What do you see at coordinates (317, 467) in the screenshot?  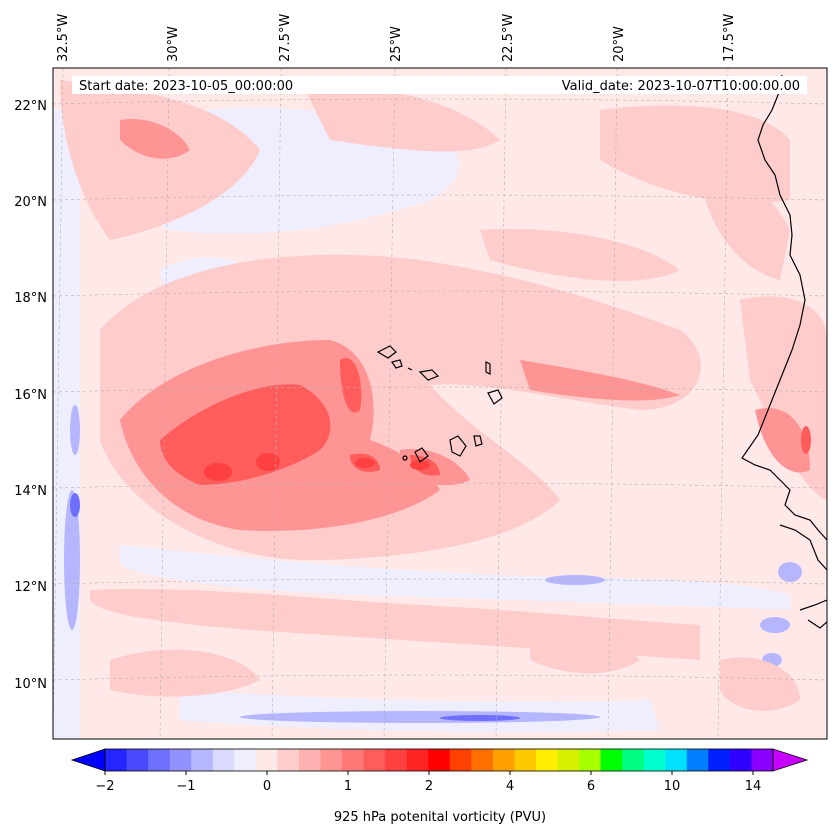 I see `pv-positive-peak-contours` at bounding box center [317, 467].